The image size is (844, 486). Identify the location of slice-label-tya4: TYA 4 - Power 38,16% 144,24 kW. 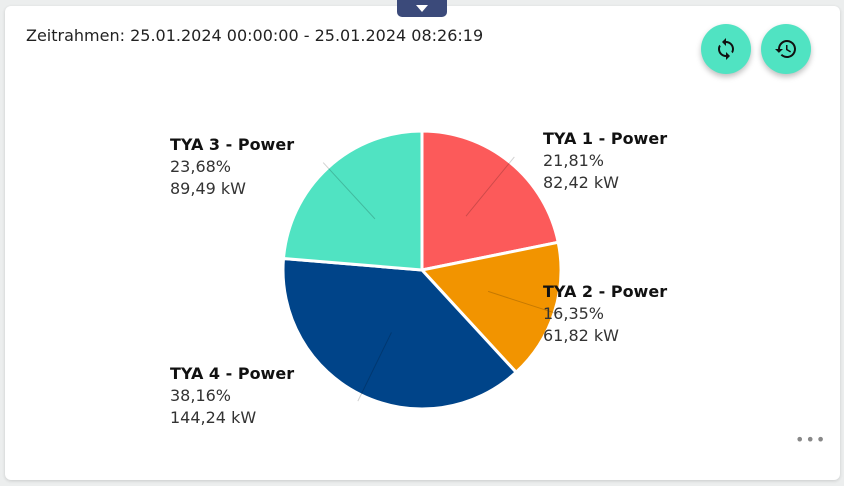
(232, 395).